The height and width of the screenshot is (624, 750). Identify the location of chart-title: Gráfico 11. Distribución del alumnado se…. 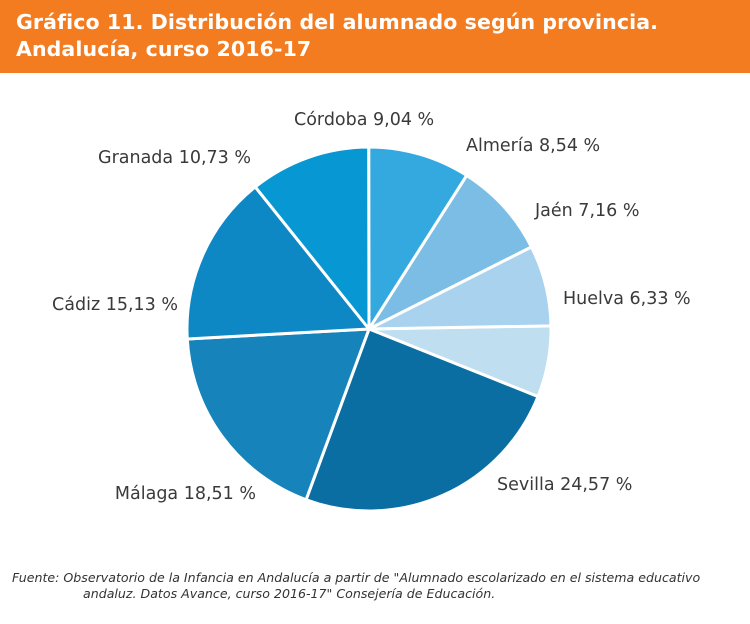
(337, 35).